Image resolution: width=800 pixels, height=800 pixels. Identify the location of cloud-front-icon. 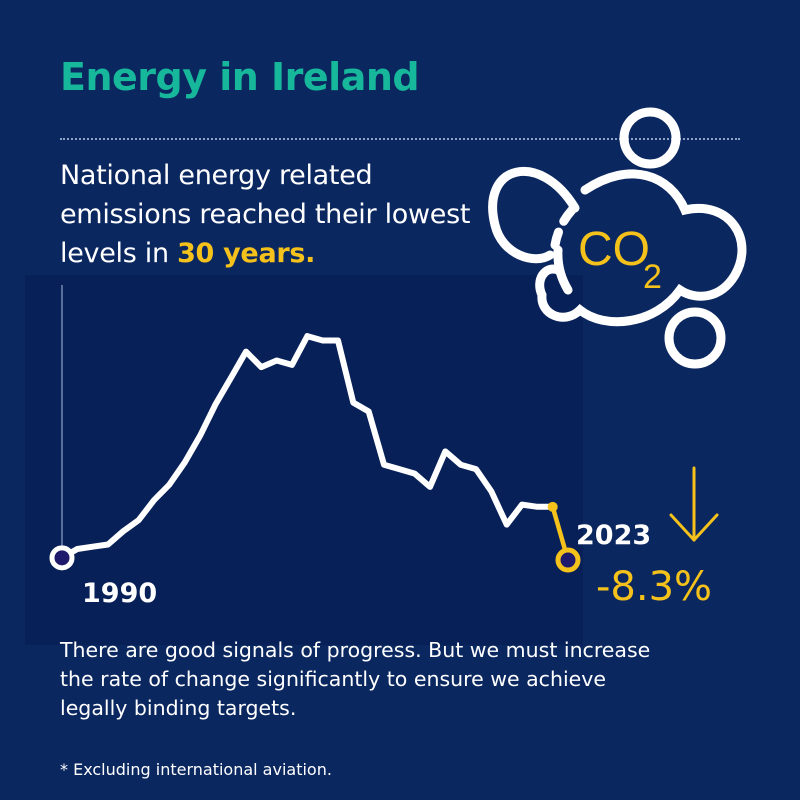
(641, 248).